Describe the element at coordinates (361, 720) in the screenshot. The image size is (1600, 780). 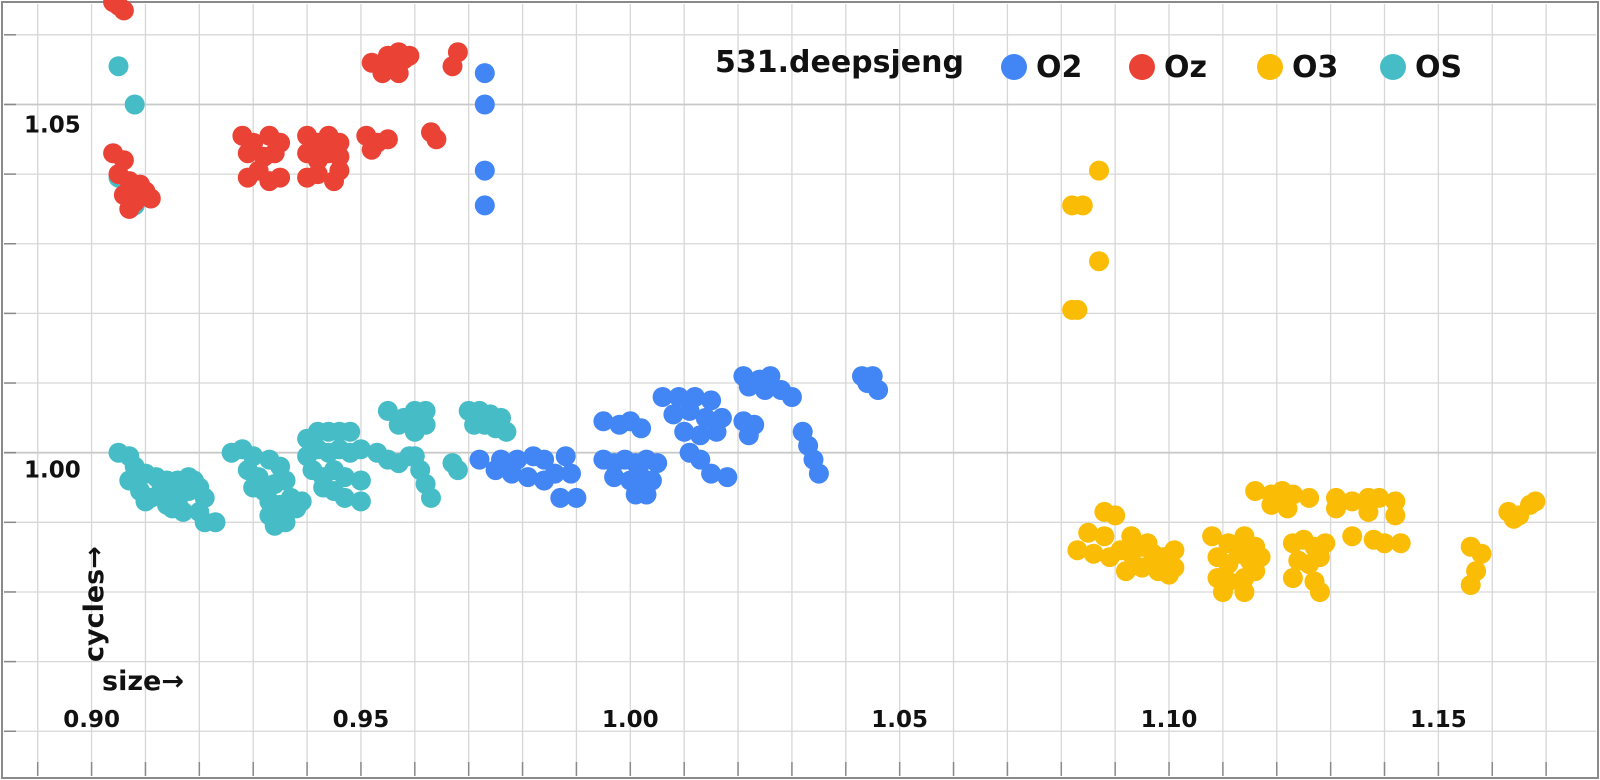
I see `x-tick-label: 0.95` at that location.